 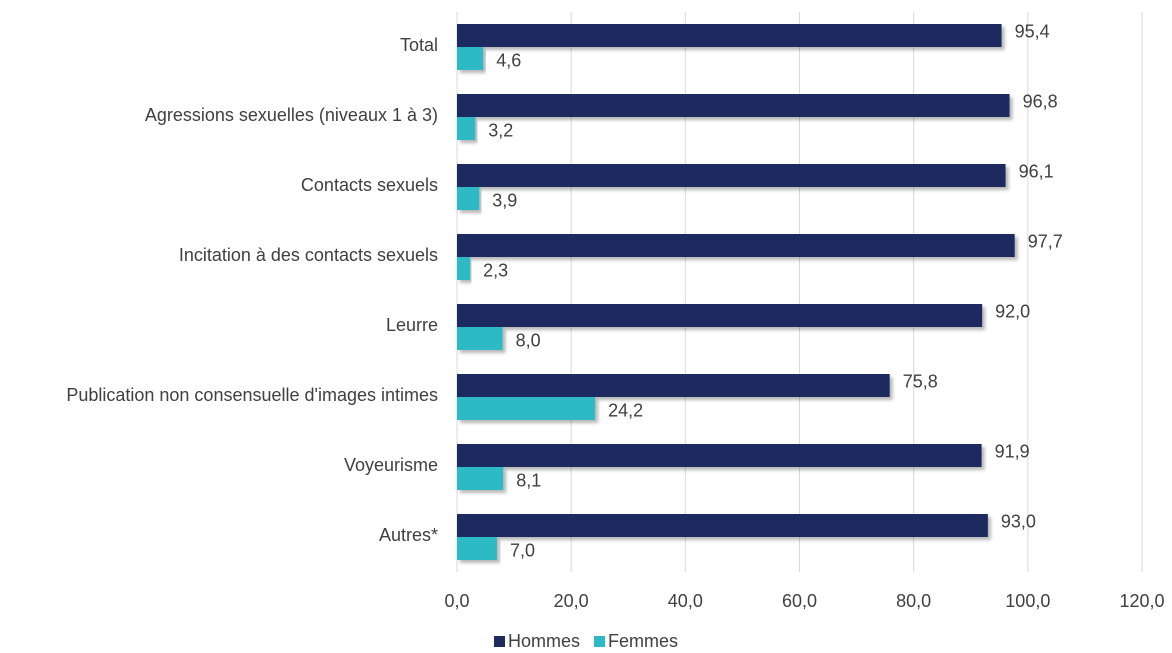 I want to click on data-label-hommes: 93,0, so click(x=1018, y=521).